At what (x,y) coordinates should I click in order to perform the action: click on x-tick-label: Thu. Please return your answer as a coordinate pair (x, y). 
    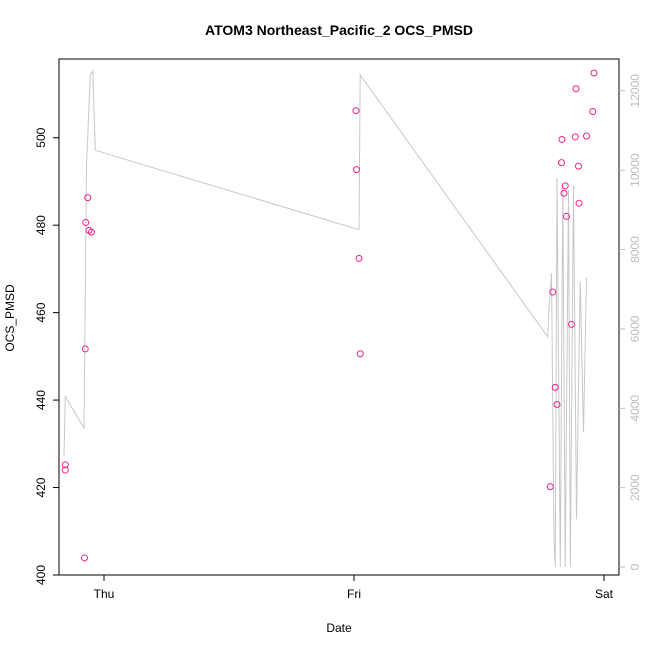
    Looking at the image, I should click on (104, 594).